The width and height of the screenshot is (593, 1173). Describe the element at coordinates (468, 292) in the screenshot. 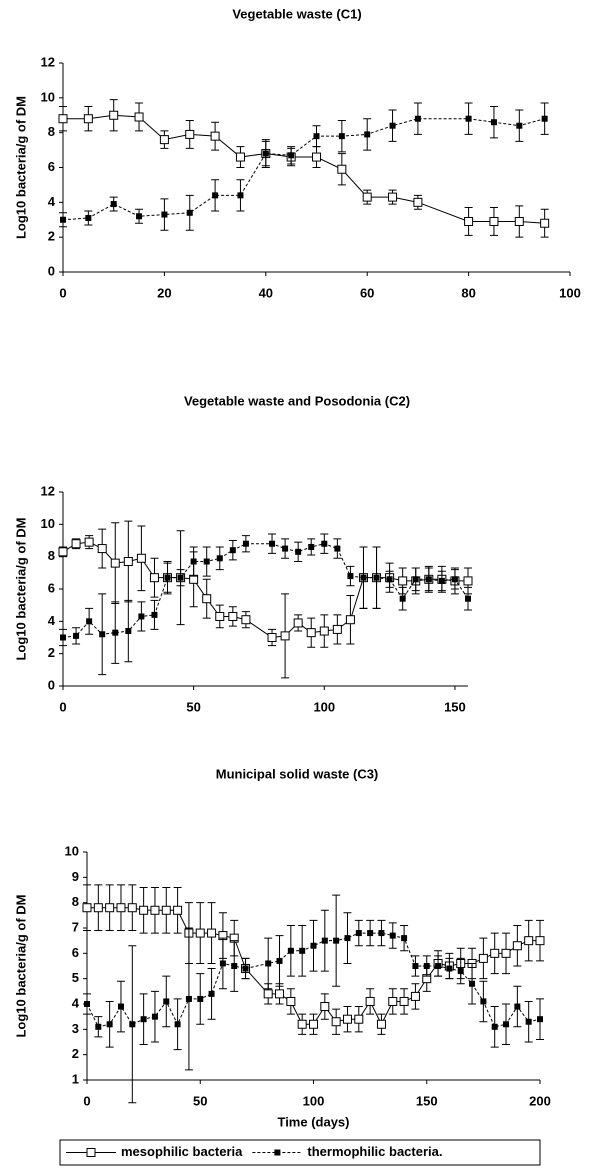

I see `x-tick-label: 80` at that location.